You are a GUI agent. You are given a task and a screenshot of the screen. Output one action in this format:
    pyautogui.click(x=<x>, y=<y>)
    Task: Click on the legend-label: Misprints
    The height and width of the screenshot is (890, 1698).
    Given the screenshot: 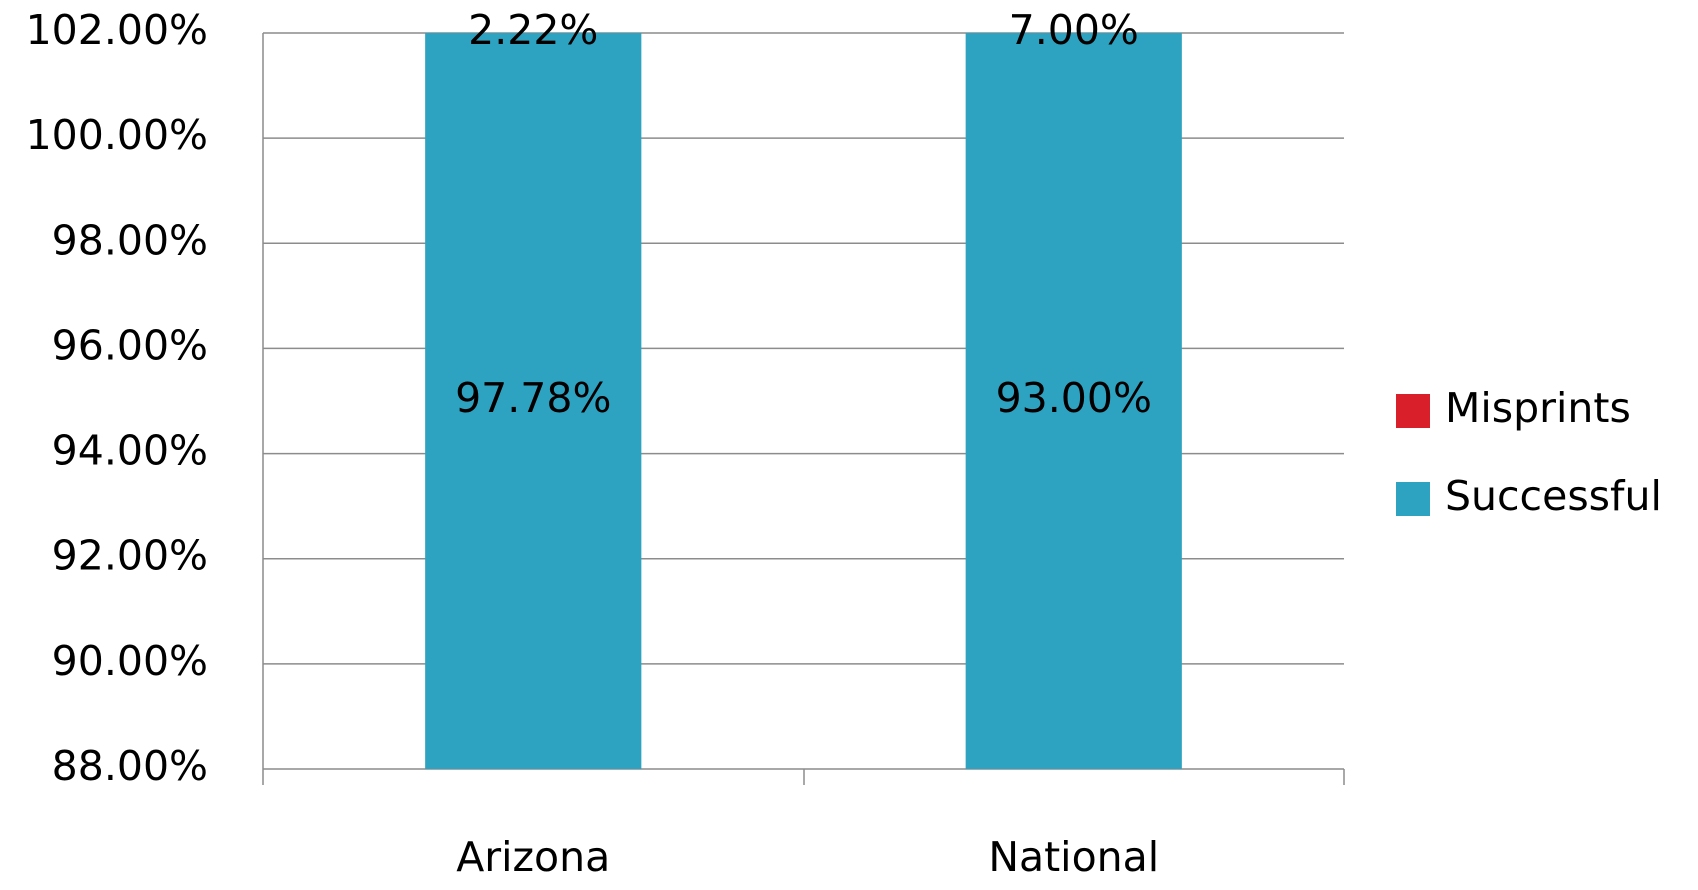 What is the action you would take?
    pyautogui.click(x=1538, y=408)
    